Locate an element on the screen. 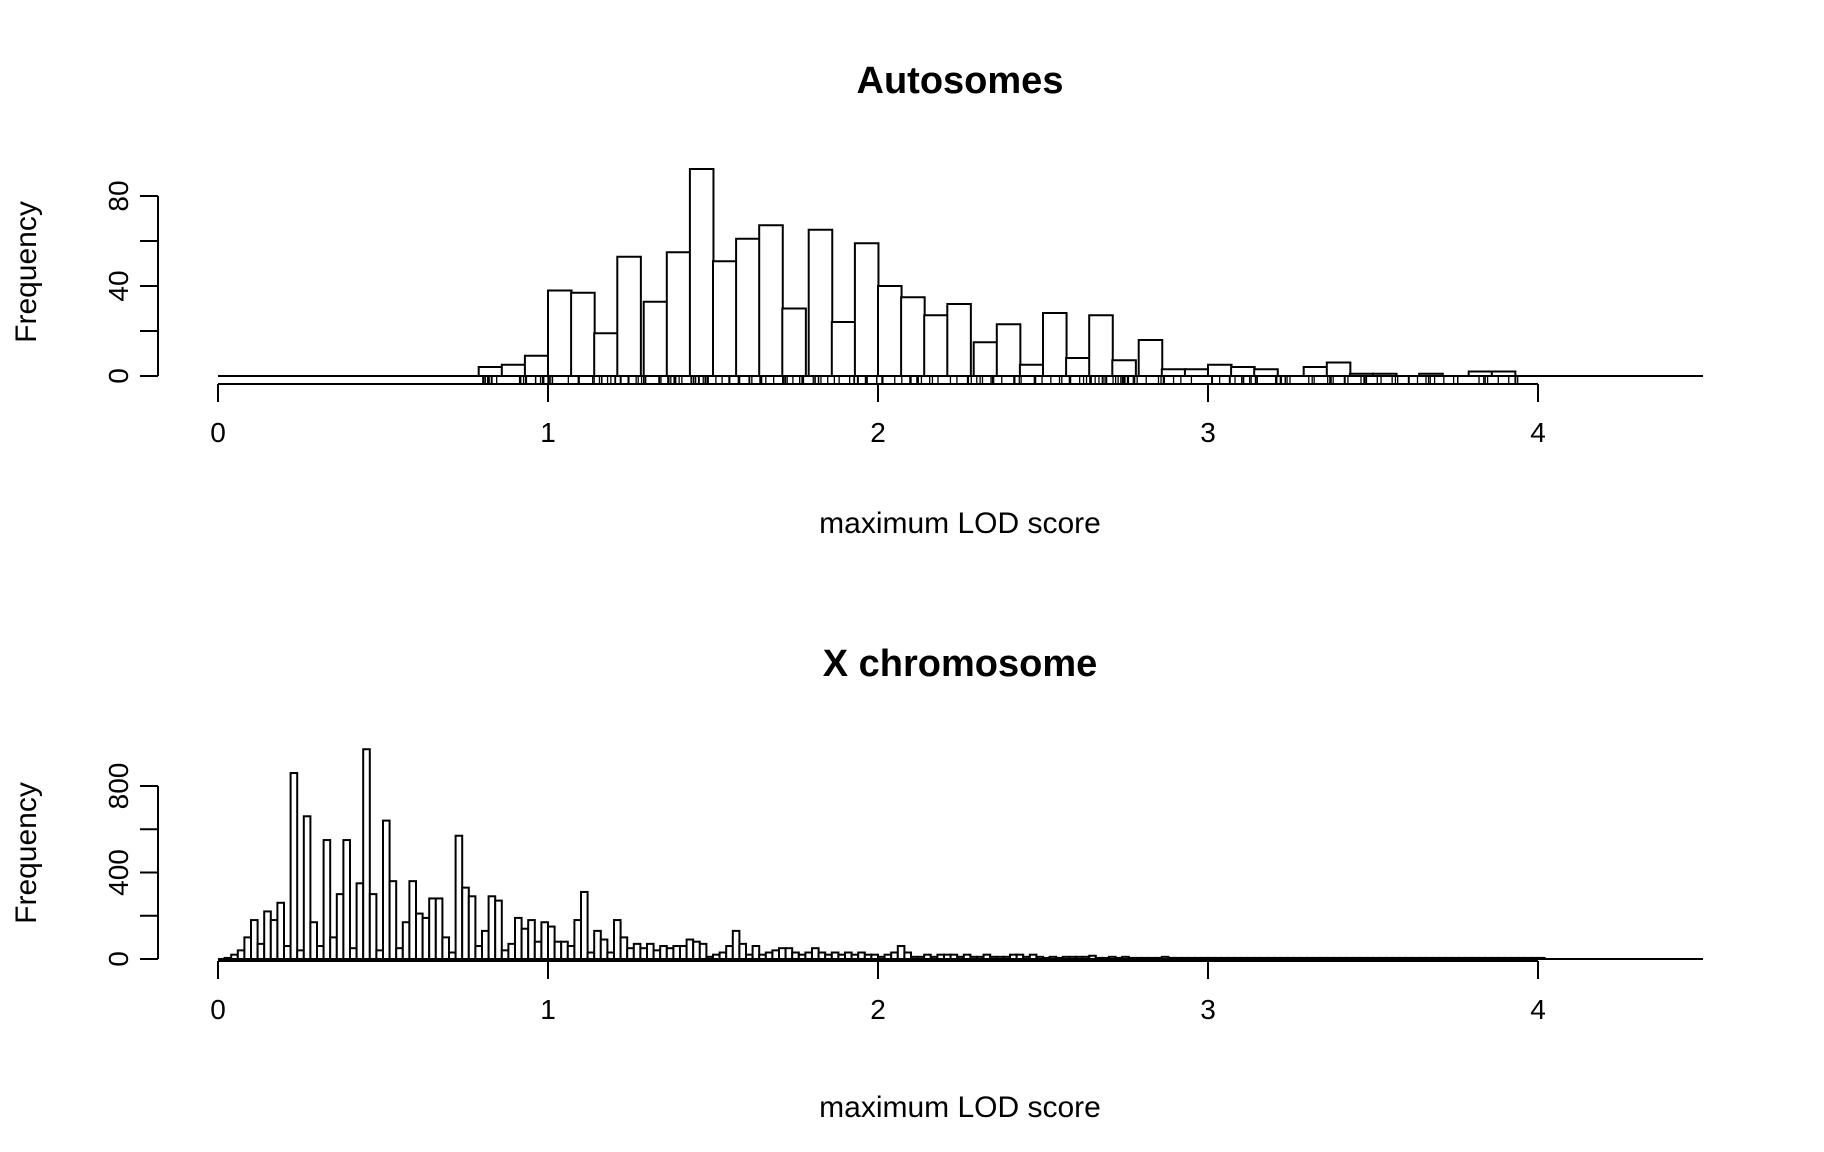 The width and height of the screenshot is (1824, 1152). x-chromosome-y-axis-label: Frequency is located at coordinates (26, 853).